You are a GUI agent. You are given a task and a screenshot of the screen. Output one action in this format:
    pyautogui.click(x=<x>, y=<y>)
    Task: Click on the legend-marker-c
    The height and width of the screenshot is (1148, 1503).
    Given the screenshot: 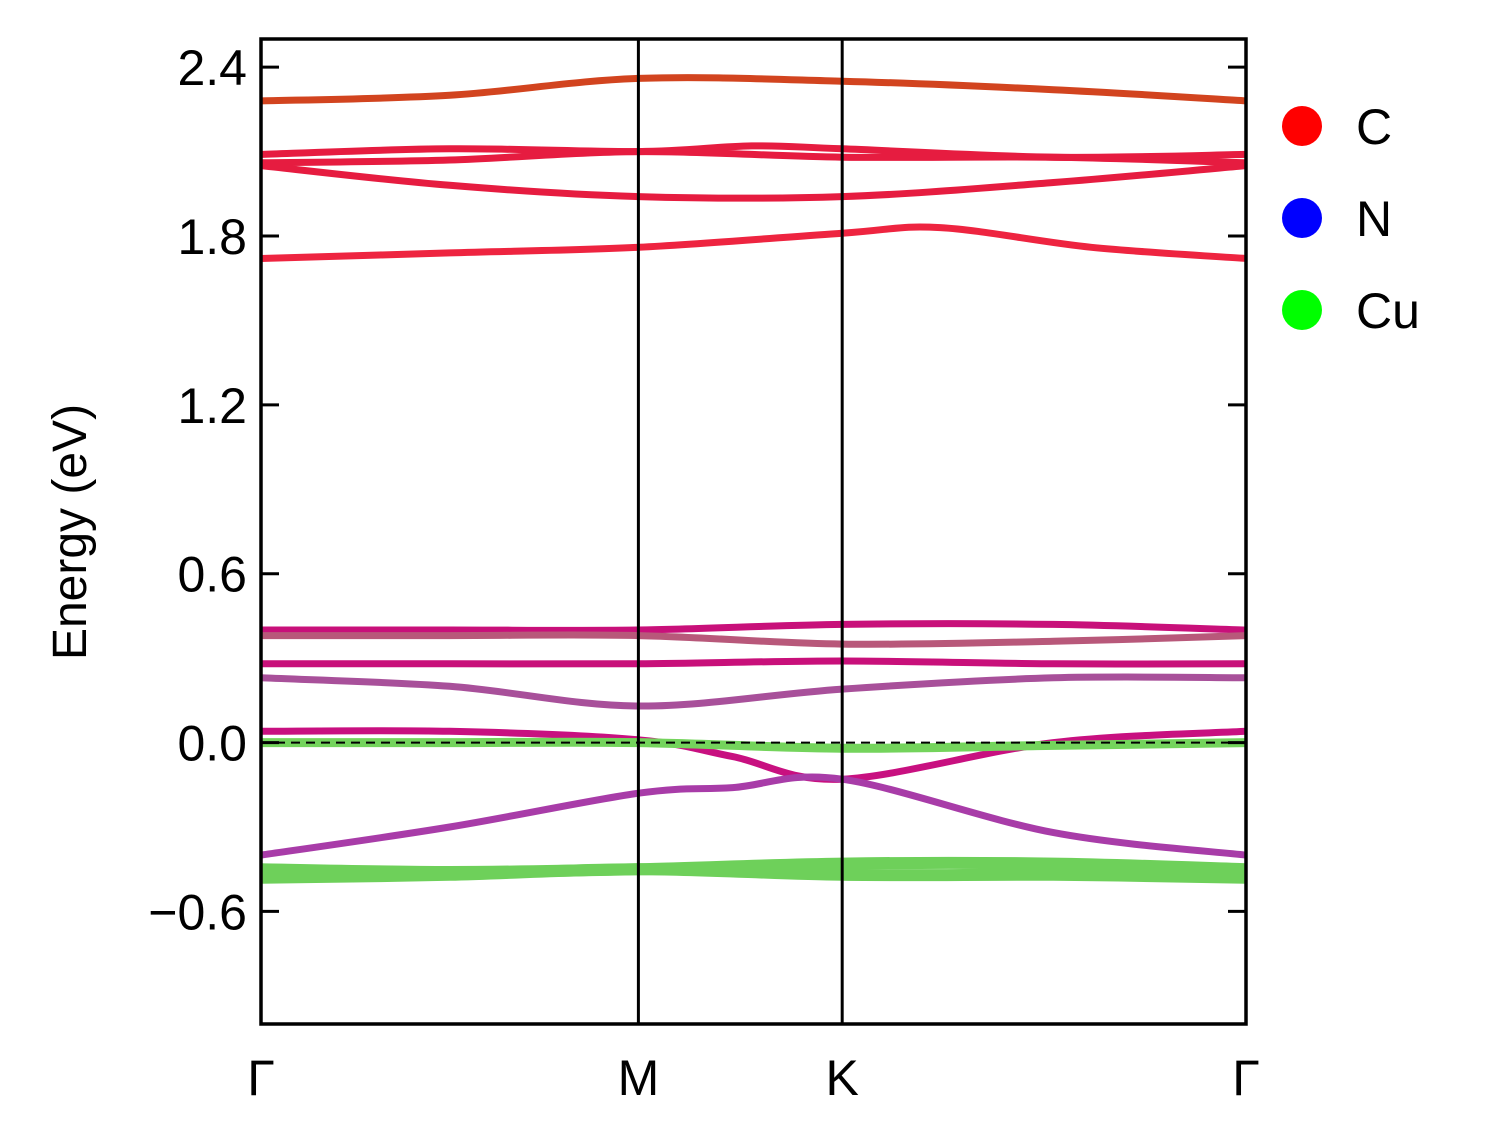 What is the action you would take?
    pyautogui.click(x=1302, y=126)
    